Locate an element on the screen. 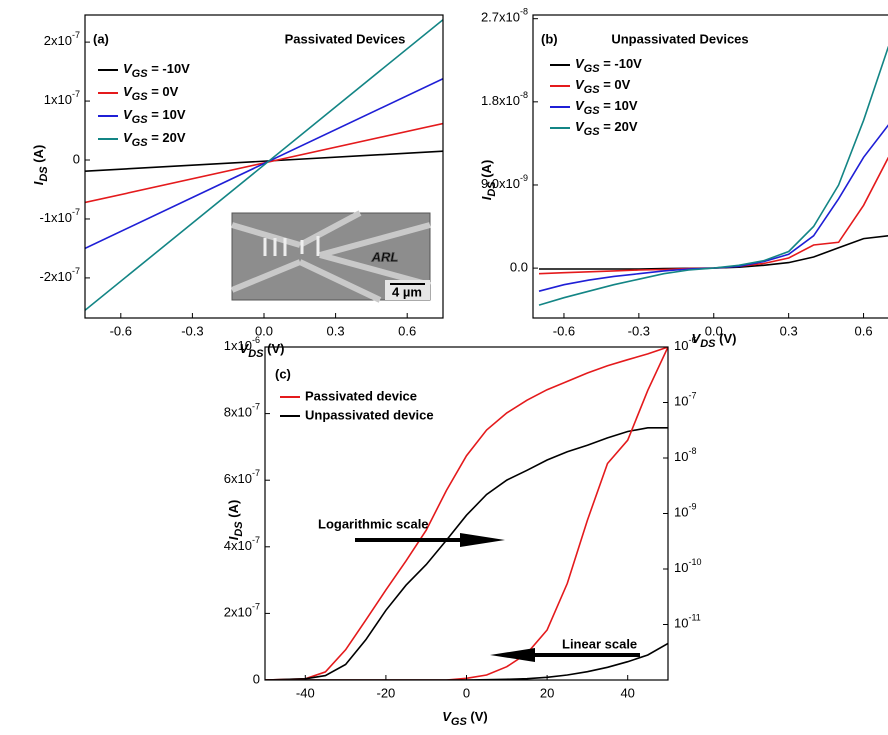  y-tick-label: 1x10⁻⁷ is located at coordinates (62, 98).